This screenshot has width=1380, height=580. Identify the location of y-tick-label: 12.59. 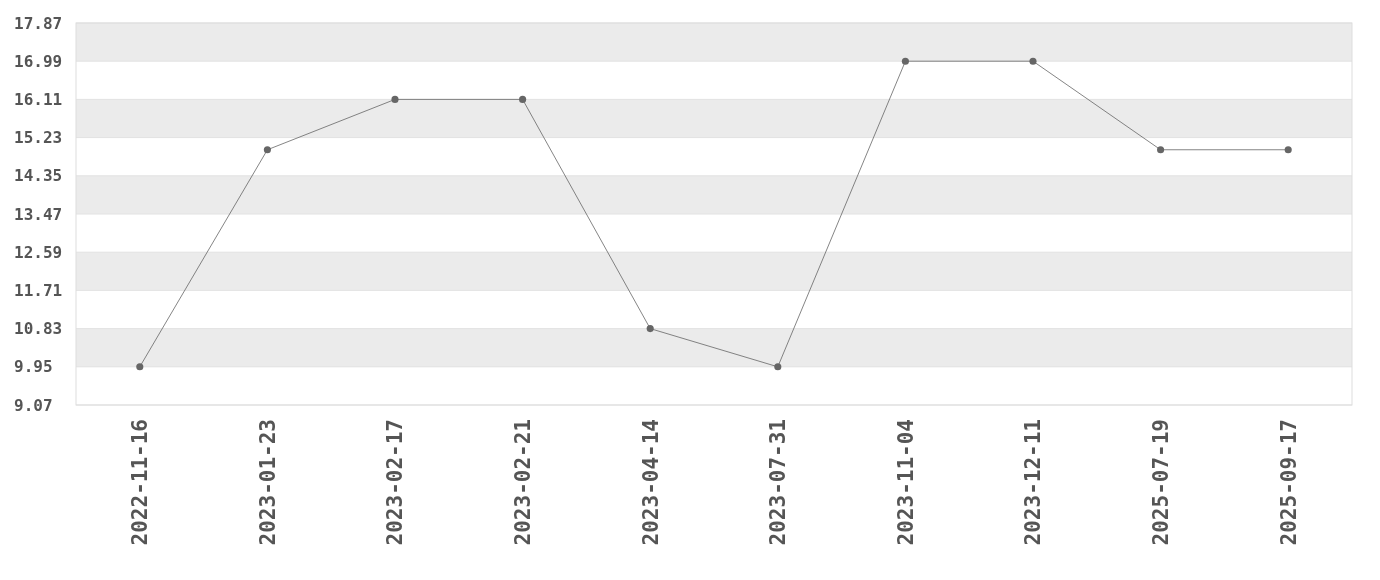
(38, 252).